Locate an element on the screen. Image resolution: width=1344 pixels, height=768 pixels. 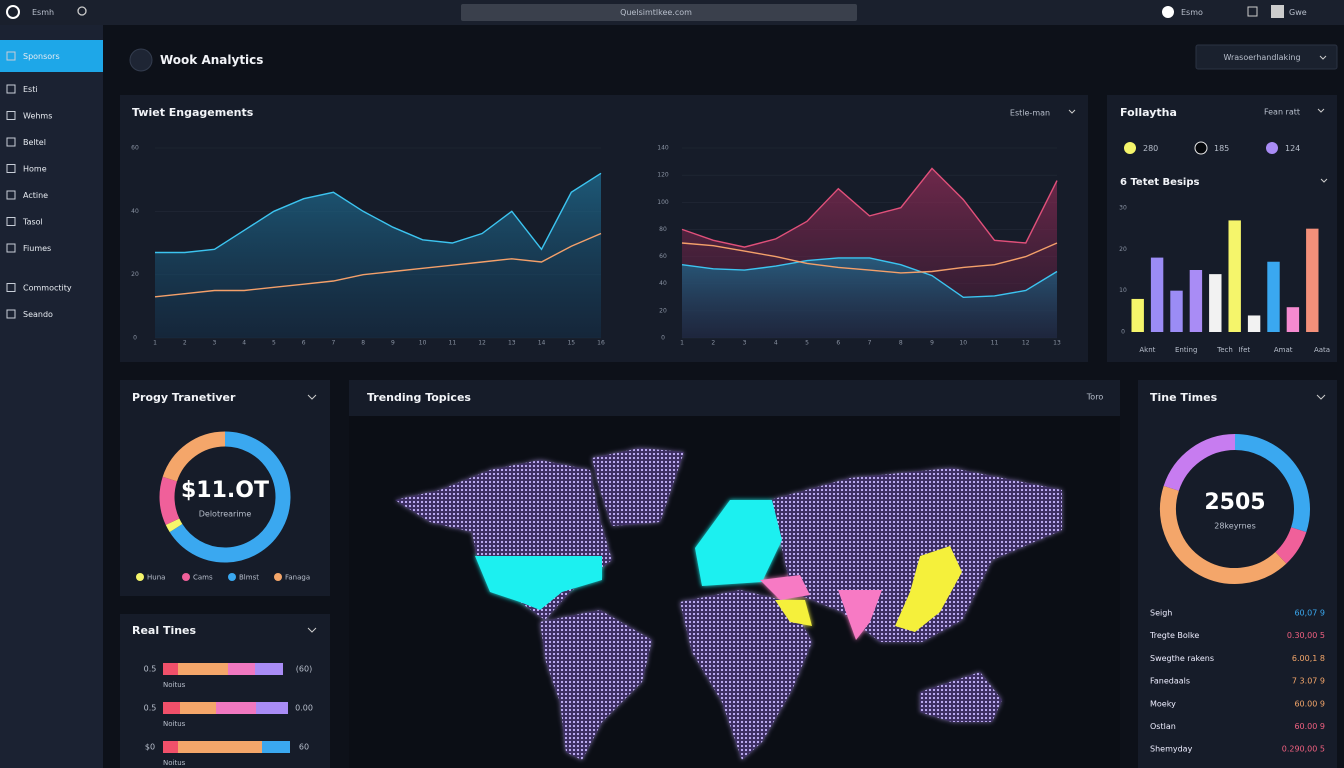
nav-item: Commoctity is located at coordinates (47, 288).